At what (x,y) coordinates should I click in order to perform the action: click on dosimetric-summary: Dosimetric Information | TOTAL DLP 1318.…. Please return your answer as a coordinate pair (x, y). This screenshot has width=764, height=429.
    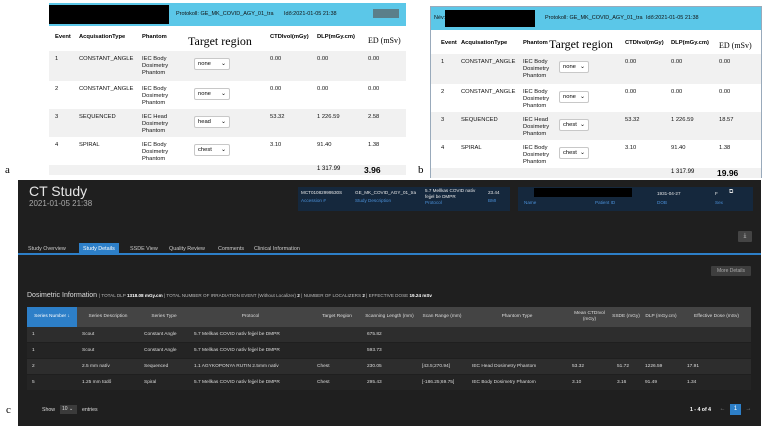
    Looking at the image, I should click on (229, 295).